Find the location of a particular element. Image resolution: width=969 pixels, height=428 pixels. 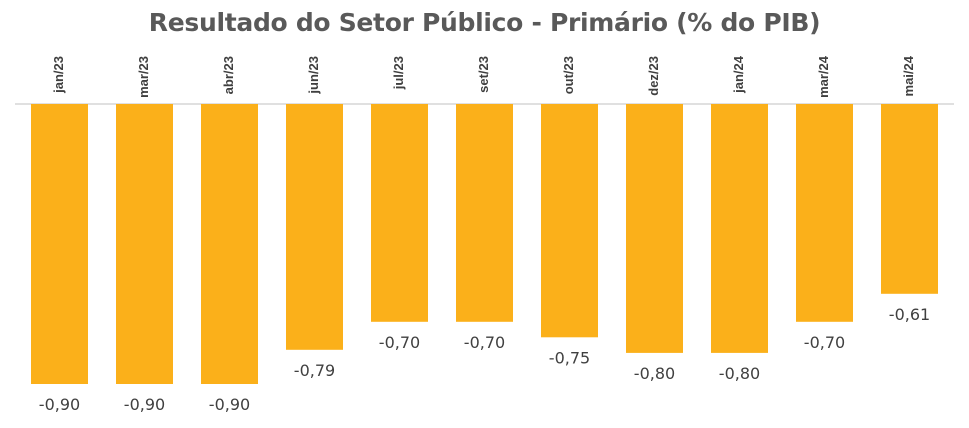

category-label: out/23 is located at coordinates (568, 75).